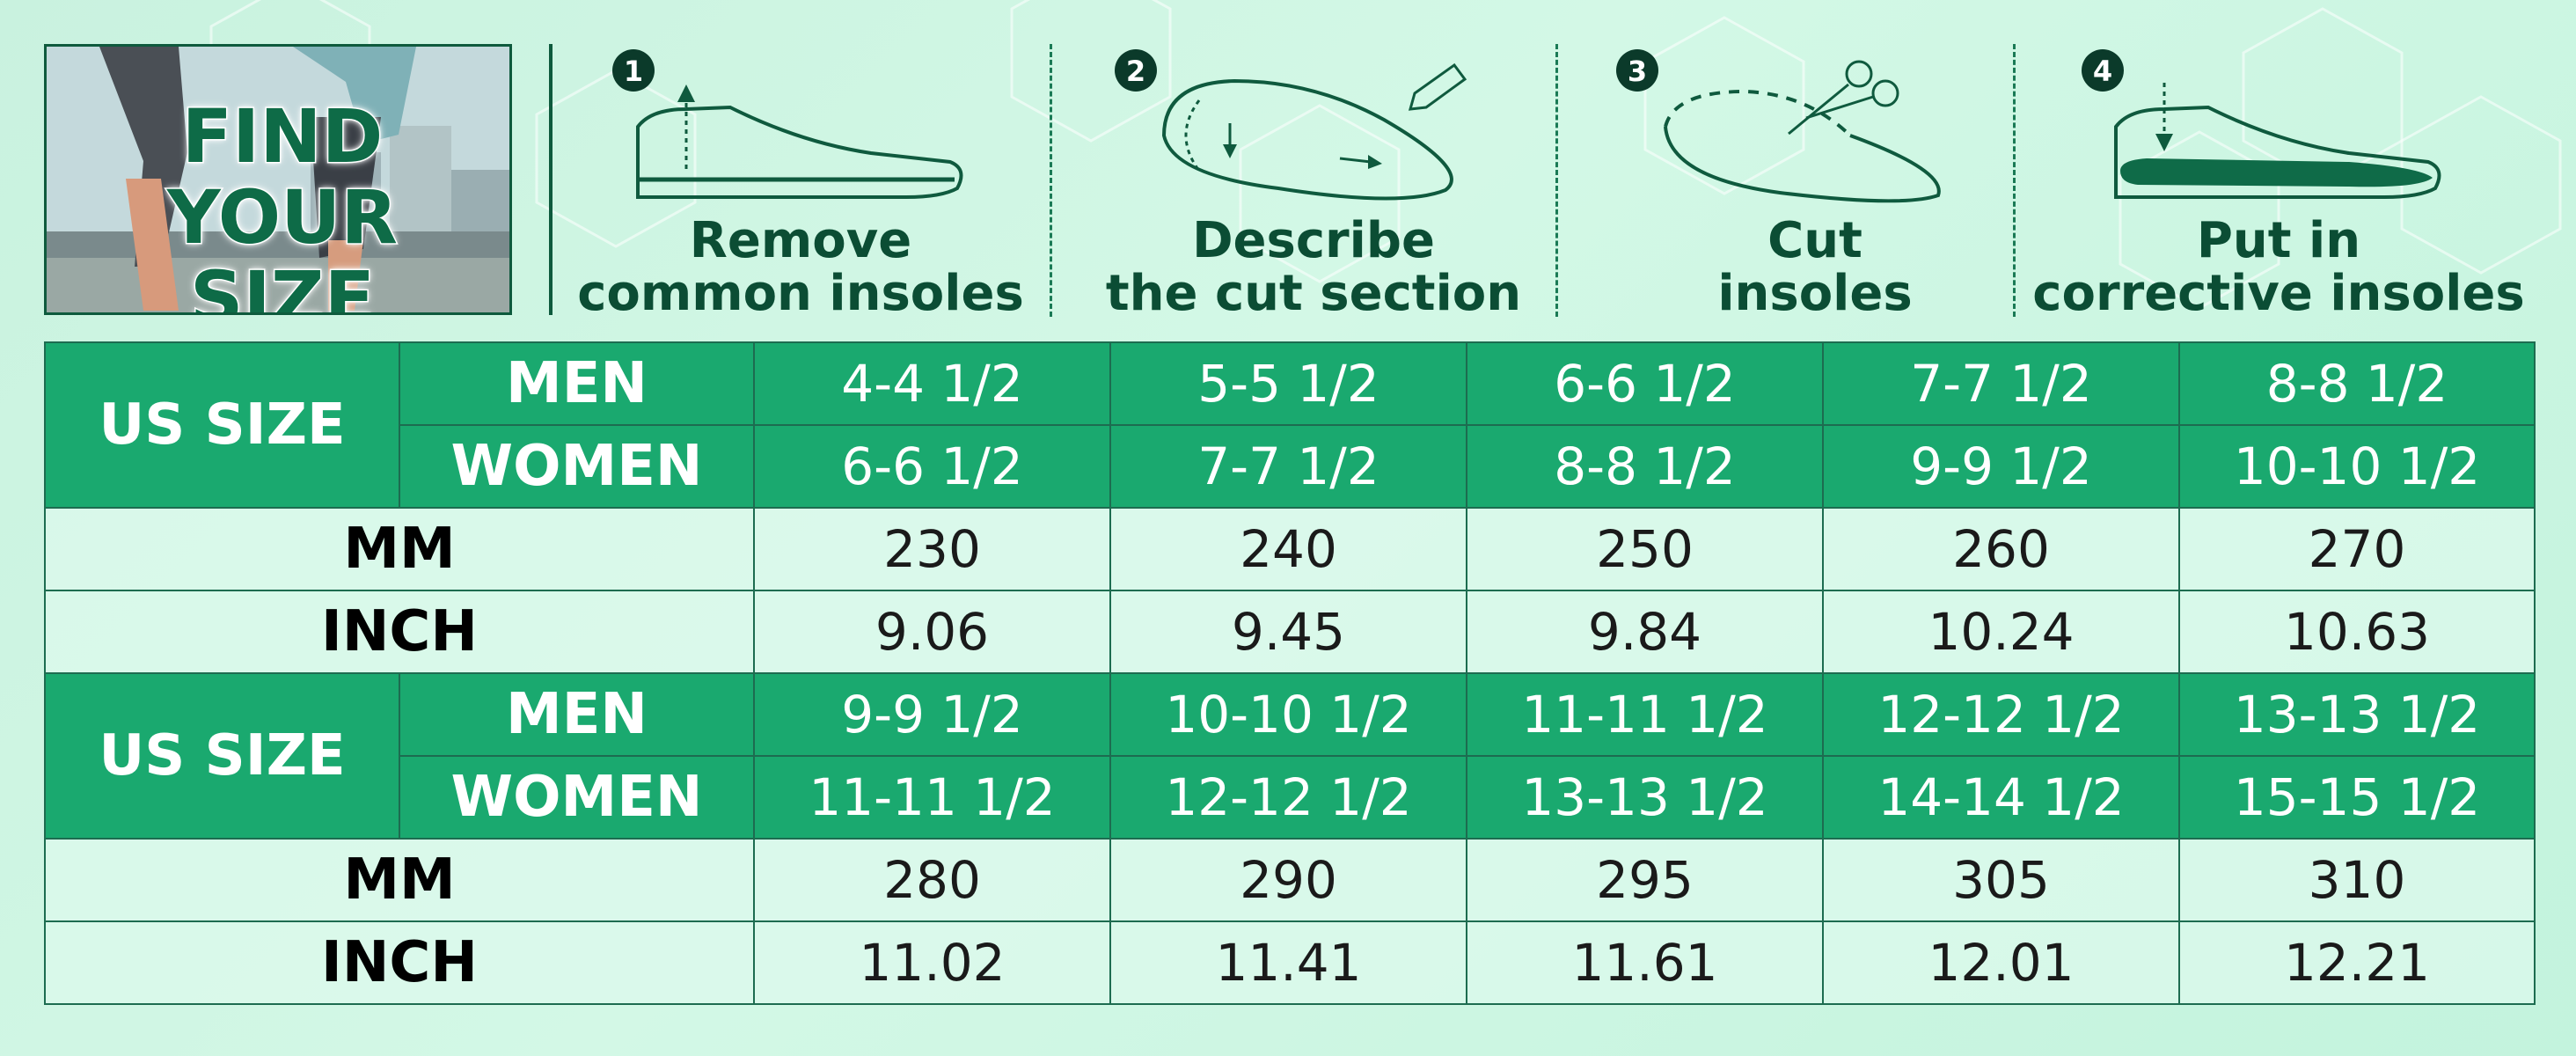 The image size is (2576, 1056). I want to click on step-cut-insoles: 3 Cut insoles, so click(1815, 180).